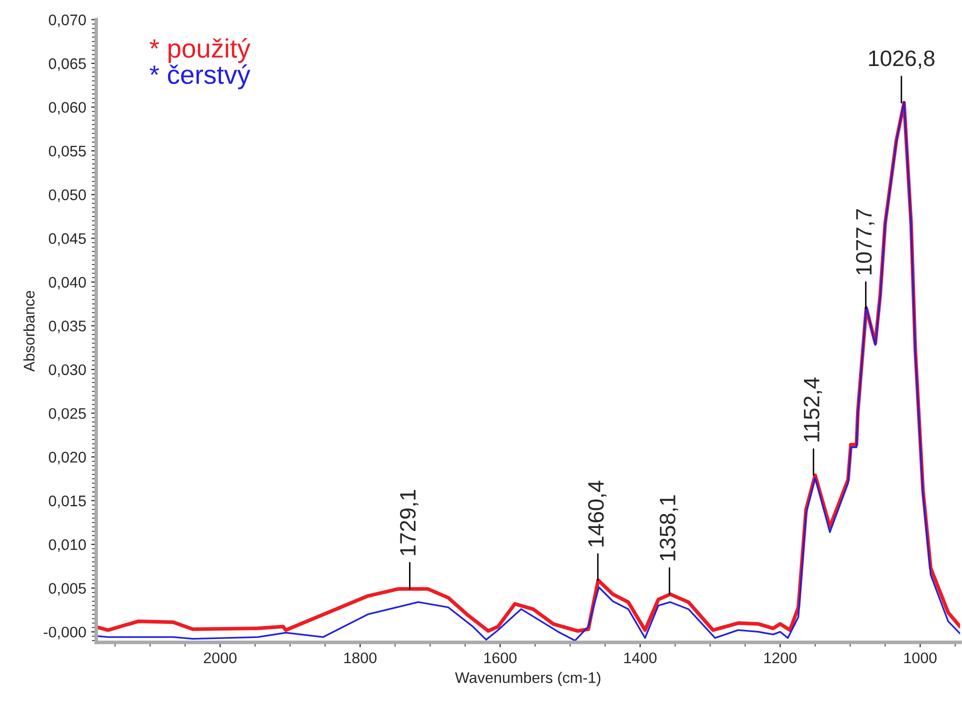  Describe the element at coordinates (920, 658) in the screenshot. I see `x-tick-label: 1000` at that location.